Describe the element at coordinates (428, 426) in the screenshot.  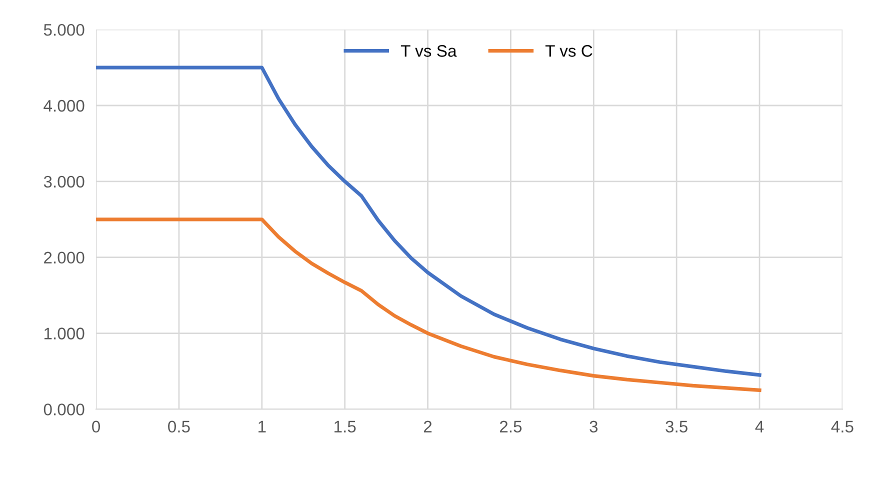
I see `x-tick-label: 2` at that location.